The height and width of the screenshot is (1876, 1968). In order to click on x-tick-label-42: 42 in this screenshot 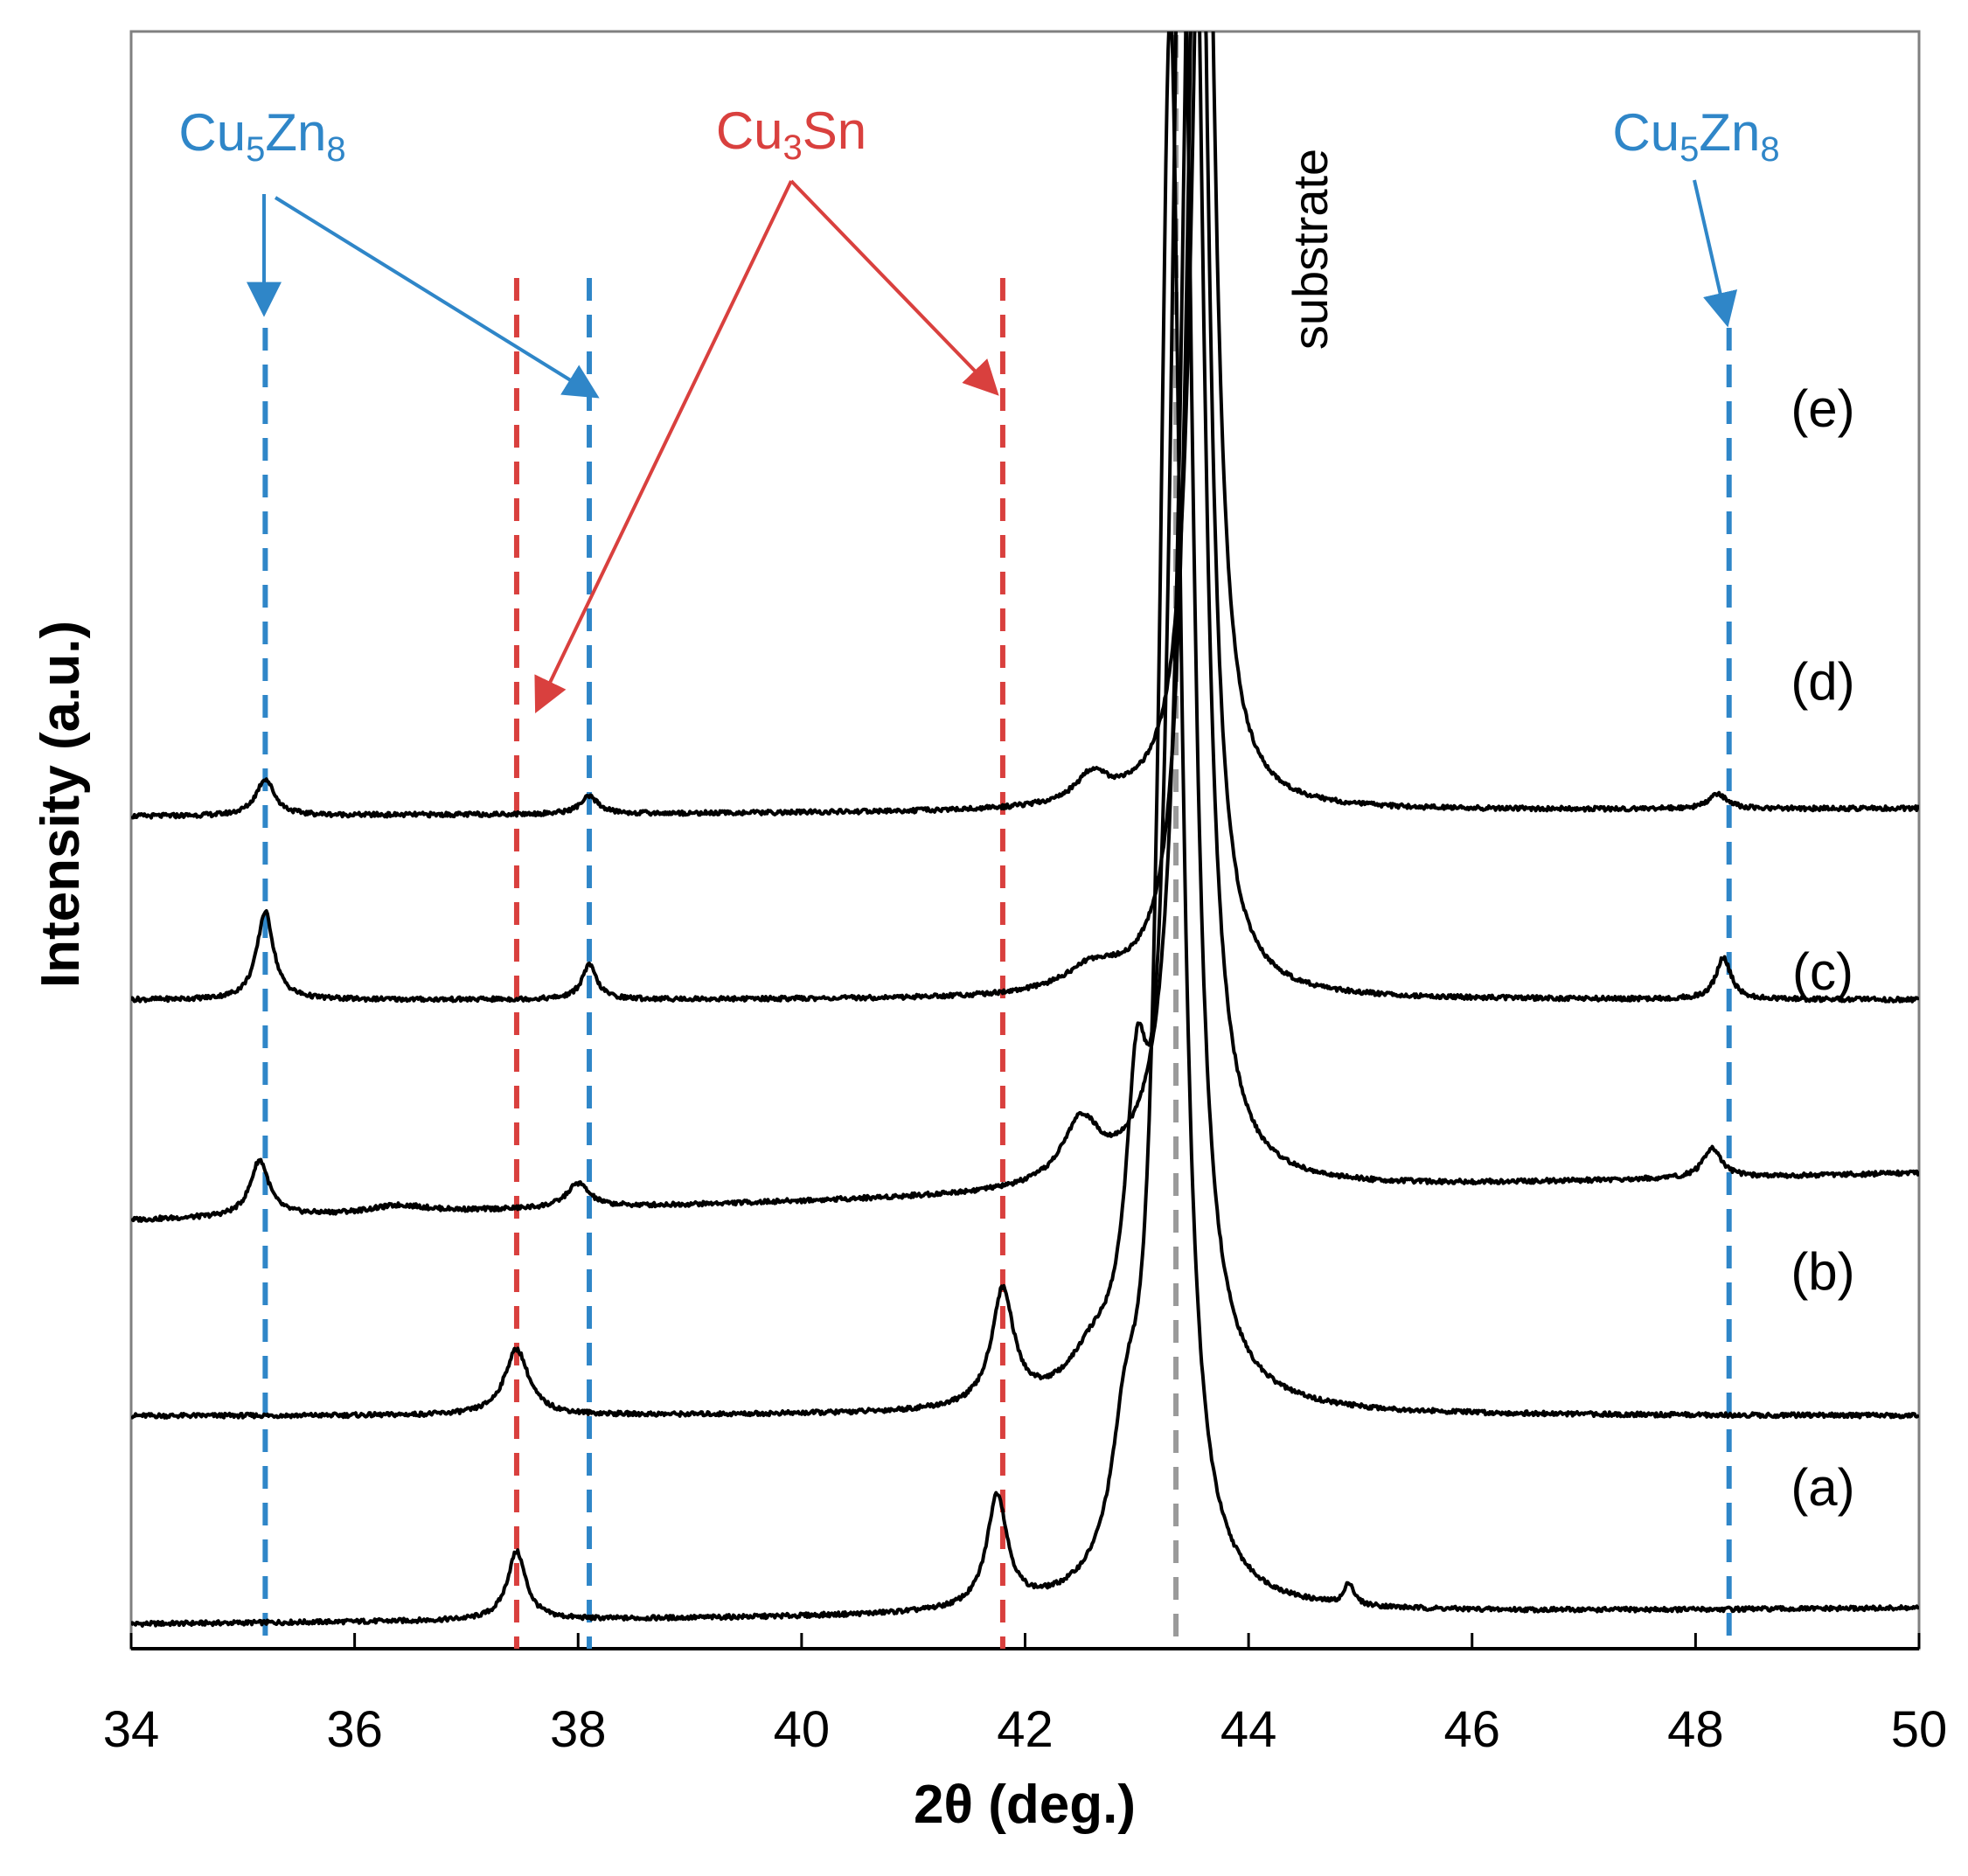, I will do `click(1025, 1729)`.